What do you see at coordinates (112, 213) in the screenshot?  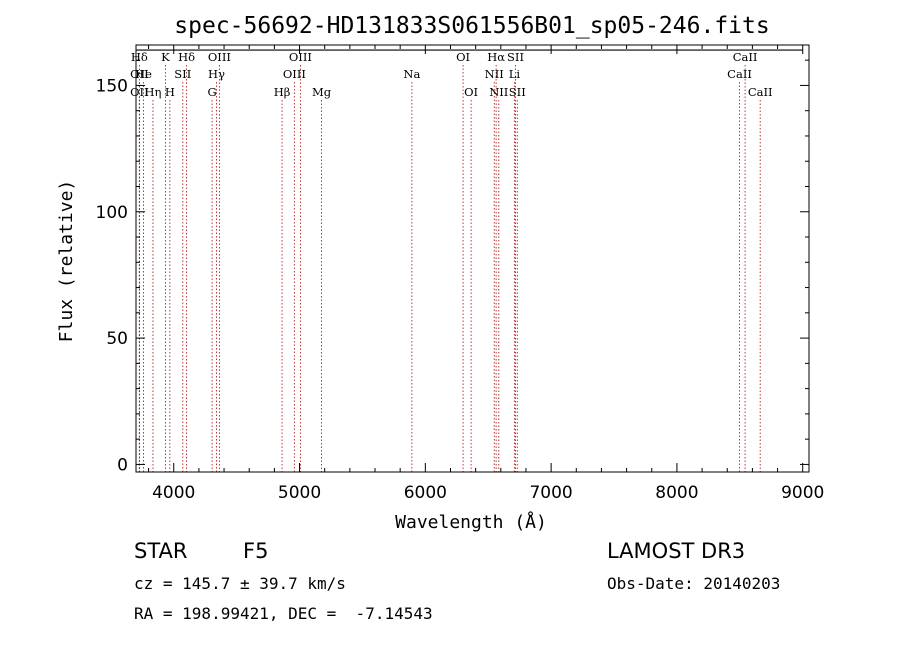 I see `y-tick-label: 100` at bounding box center [112, 213].